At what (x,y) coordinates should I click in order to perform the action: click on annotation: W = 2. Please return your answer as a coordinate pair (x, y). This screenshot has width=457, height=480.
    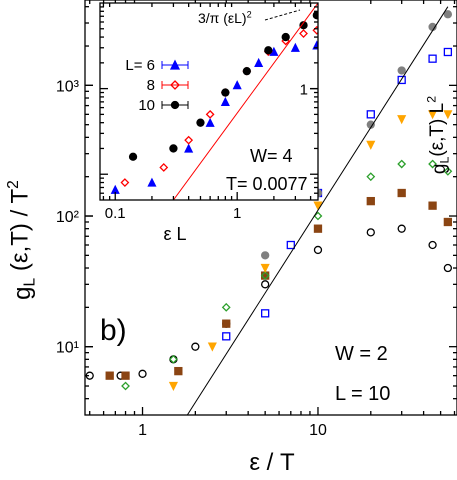
    Looking at the image, I should click on (361, 354).